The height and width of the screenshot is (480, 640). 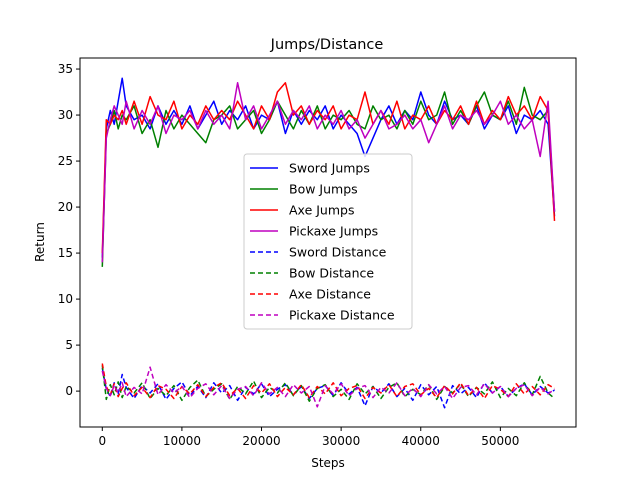 What do you see at coordinates (321, 210) in the screenshot?
I see `legend-label: Axe Jumps` at bounding box center [321, 210].